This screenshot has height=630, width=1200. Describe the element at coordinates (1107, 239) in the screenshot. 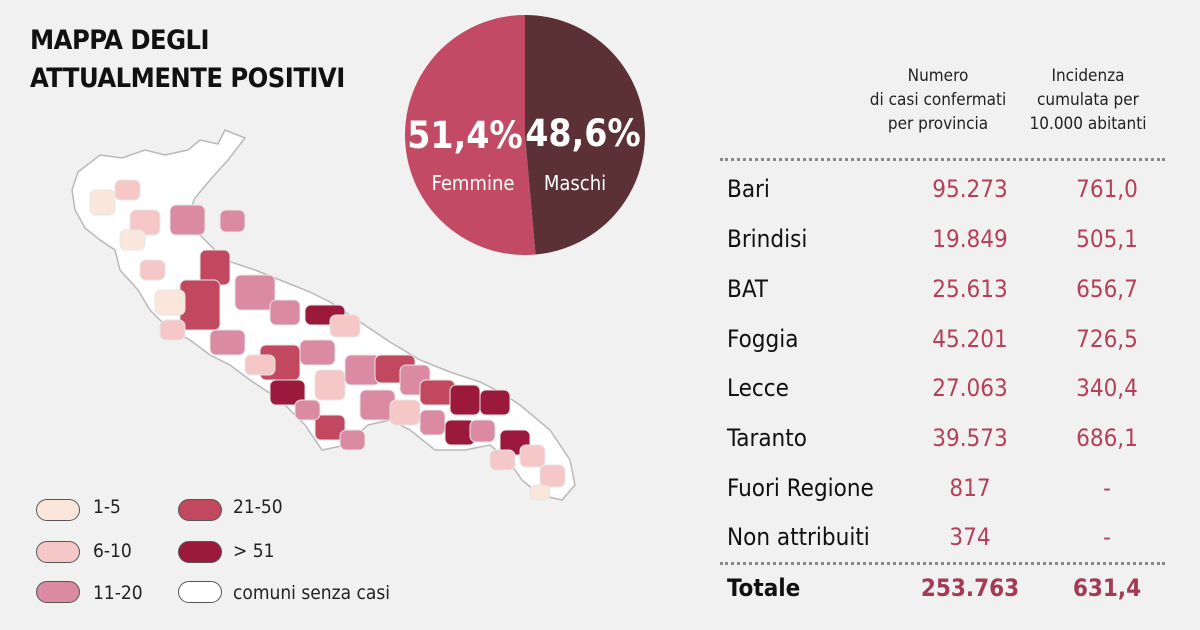

I see `row-incidence: 505,1` at that location.